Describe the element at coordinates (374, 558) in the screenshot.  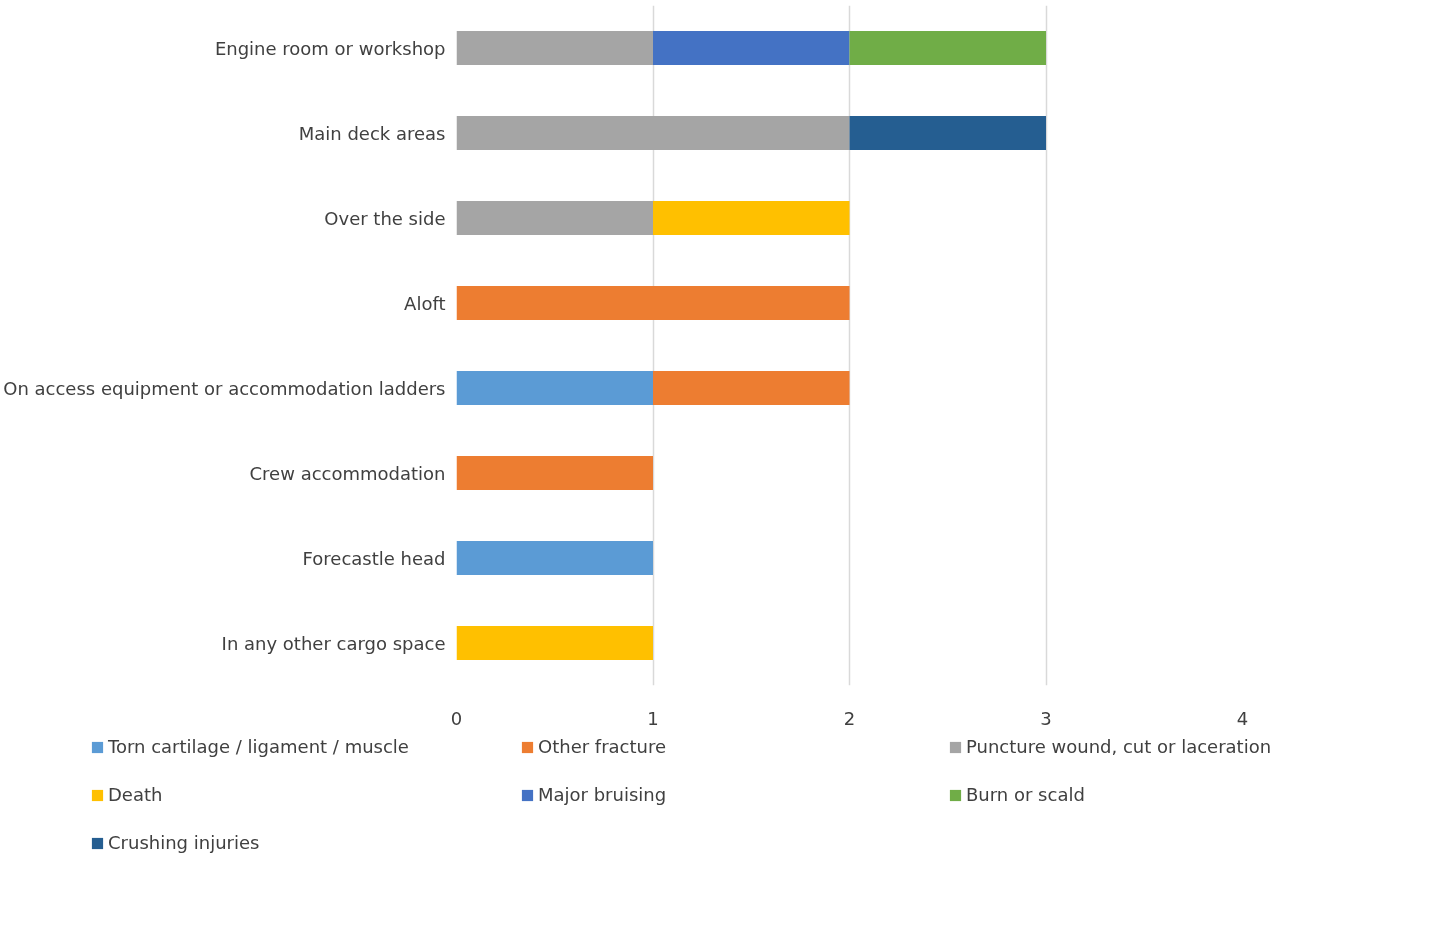
I see `y-tick-label: Forecastle head` at that location.